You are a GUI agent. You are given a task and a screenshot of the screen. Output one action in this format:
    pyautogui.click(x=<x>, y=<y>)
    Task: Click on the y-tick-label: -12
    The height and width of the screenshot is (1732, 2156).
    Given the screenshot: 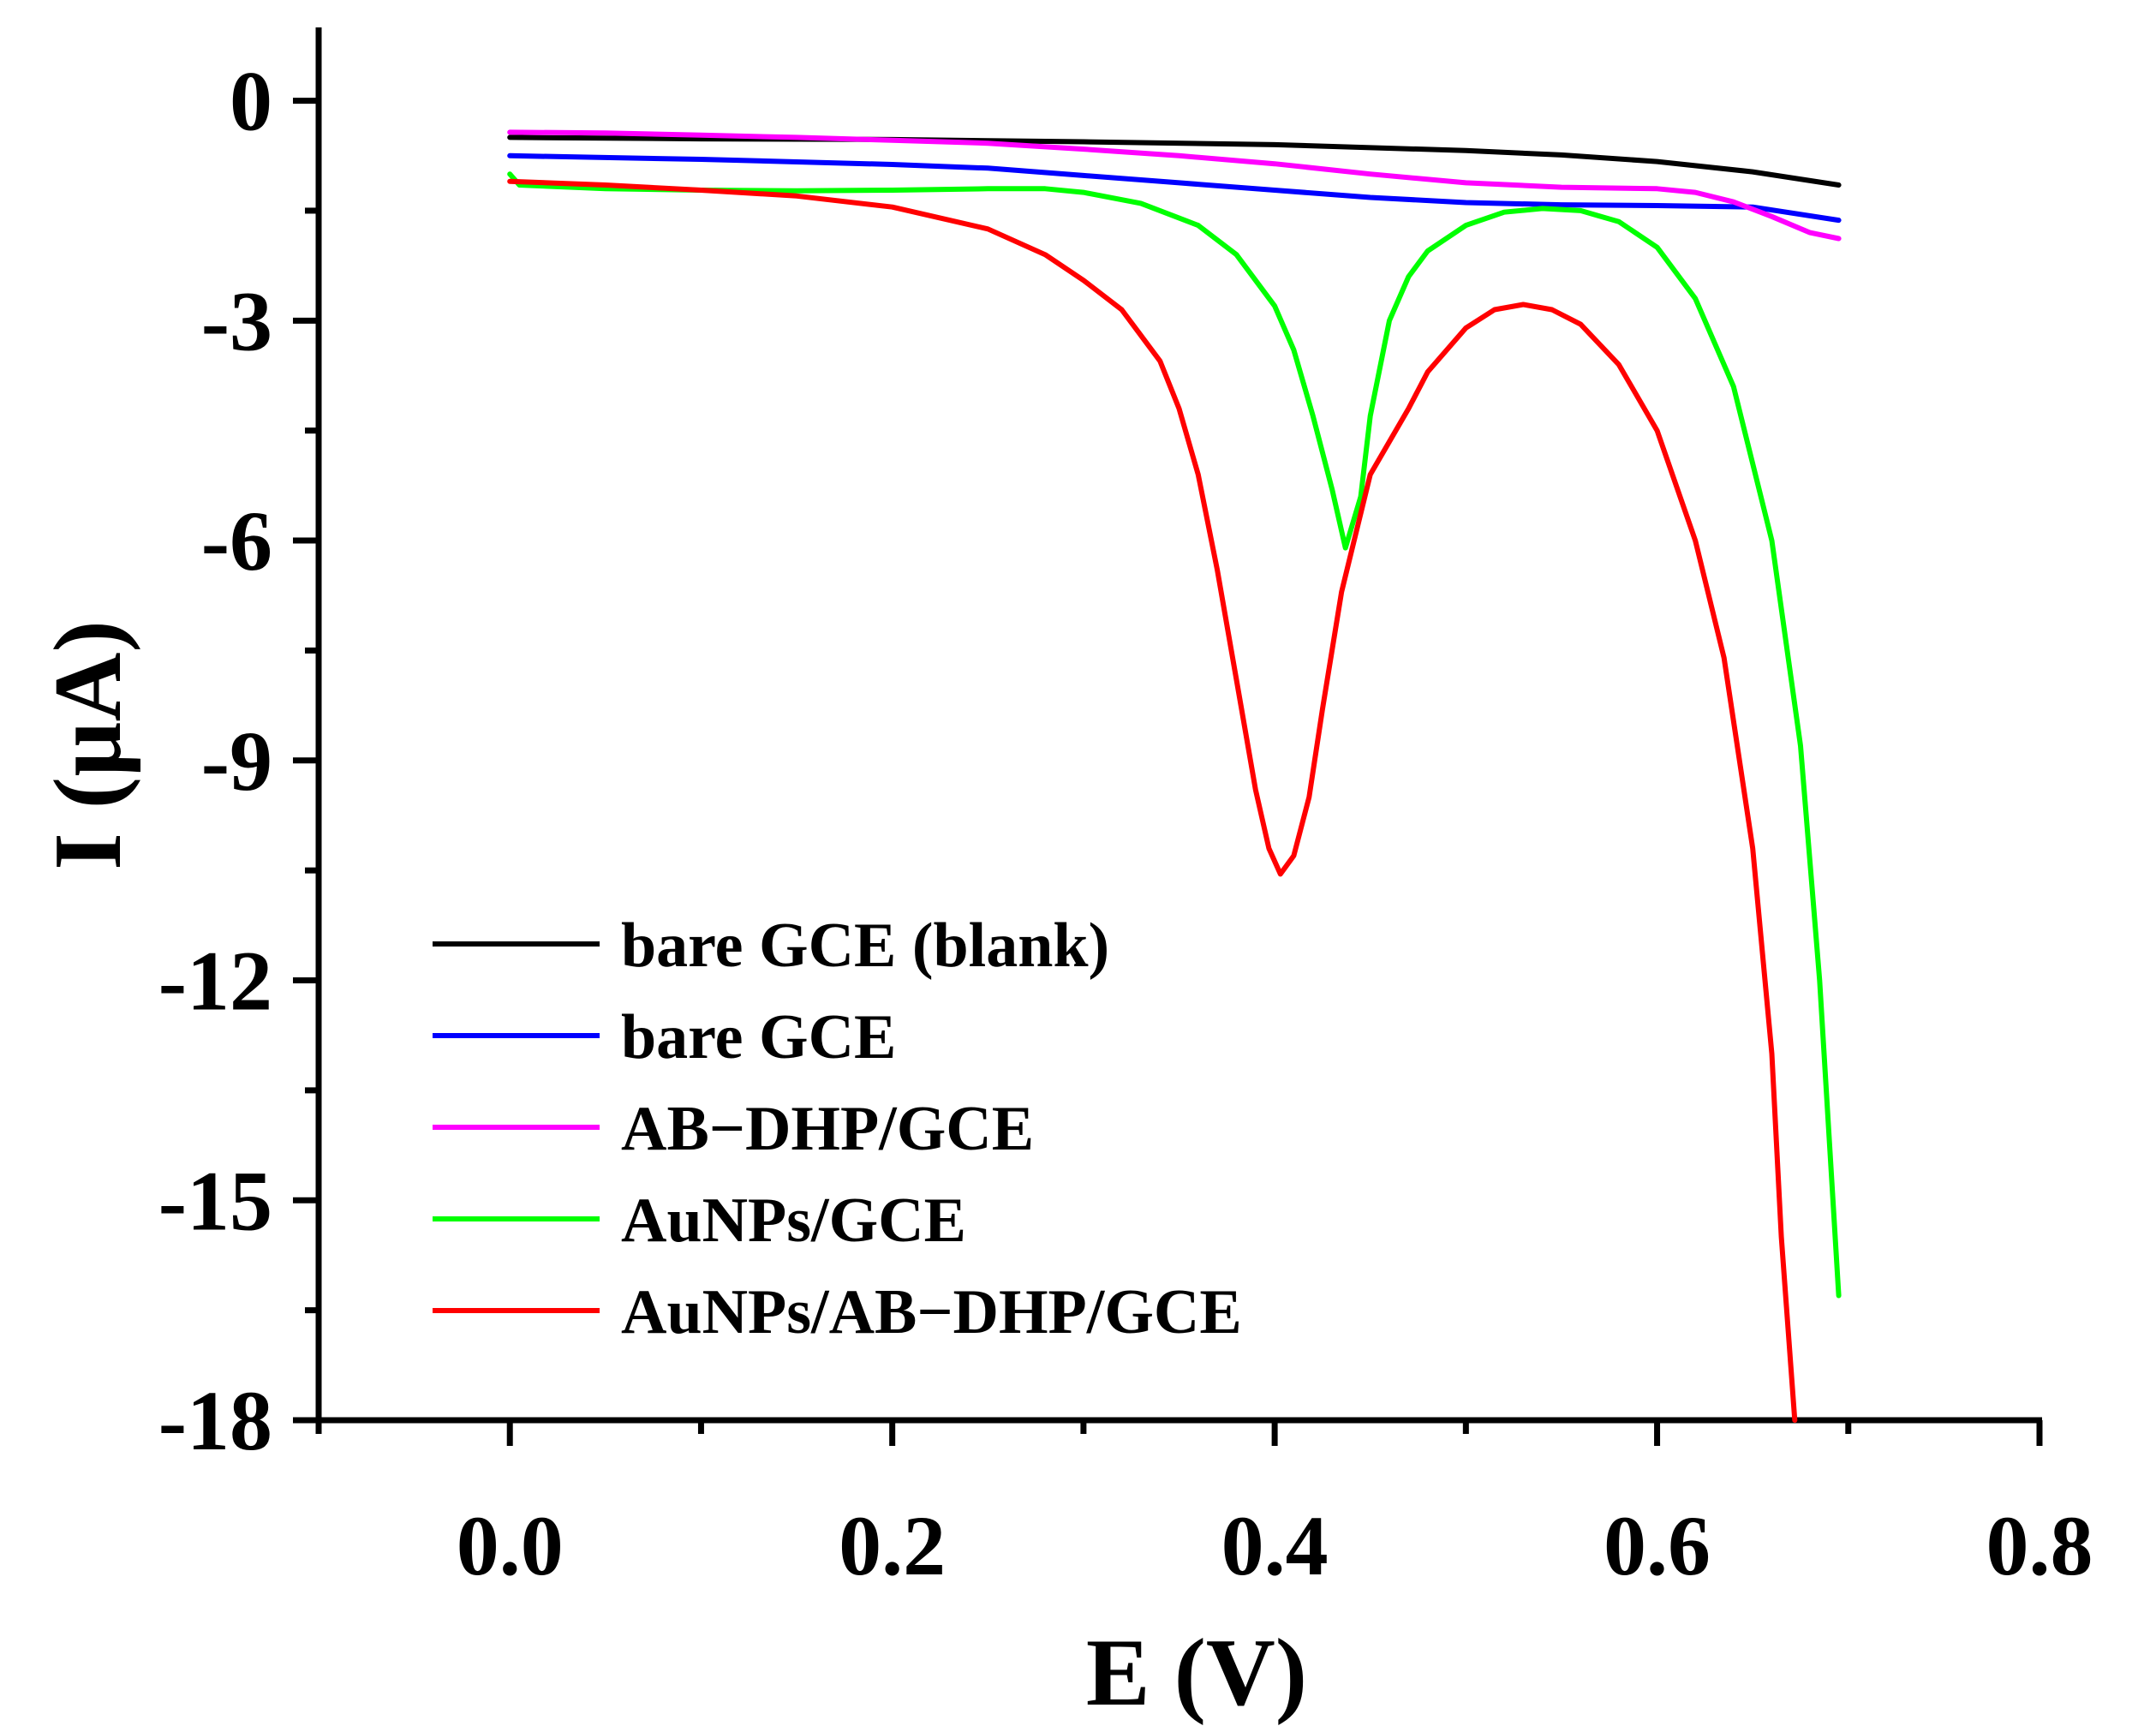 What is the action you would take?
    pyautogui.click(x=215, y=981)
    